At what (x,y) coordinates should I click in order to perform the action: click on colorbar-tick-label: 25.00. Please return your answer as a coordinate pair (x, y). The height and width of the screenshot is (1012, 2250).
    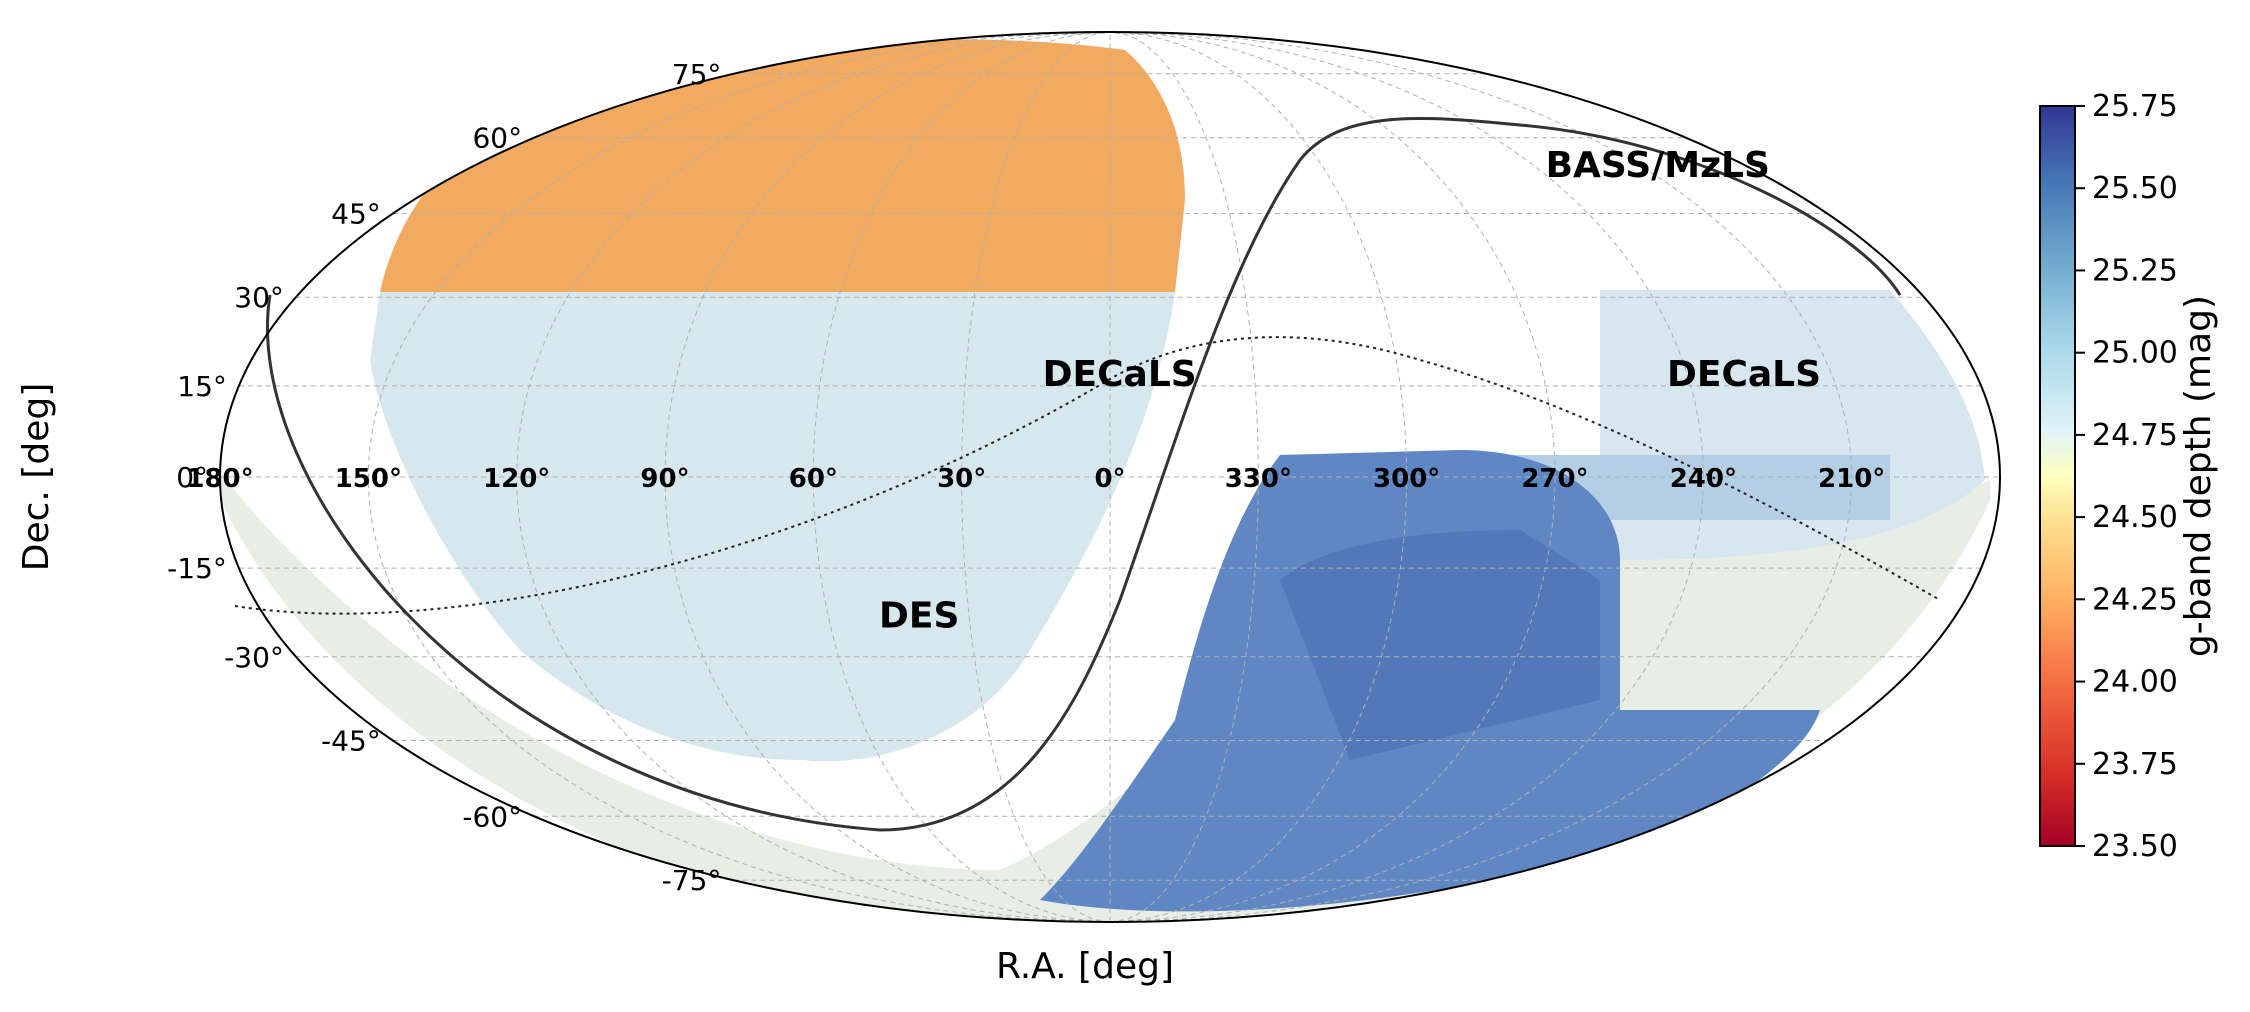
    Looking at the image, I should click on (2135, 353).